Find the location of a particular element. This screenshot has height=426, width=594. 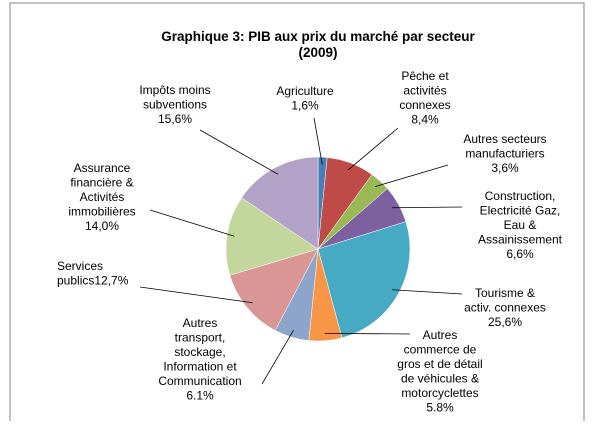

label-line: subventions is located at coordinates (175, 105).